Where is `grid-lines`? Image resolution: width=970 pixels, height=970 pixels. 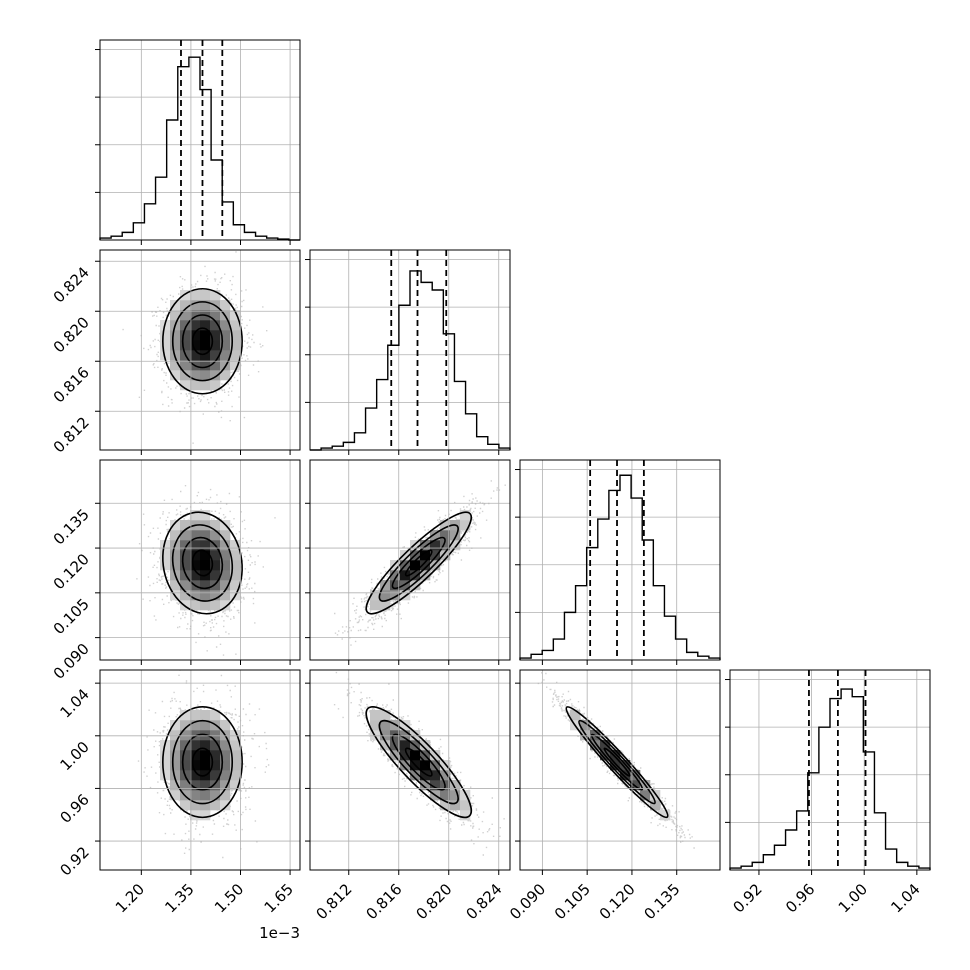 grid-lines is located at coordinates (200, 560).